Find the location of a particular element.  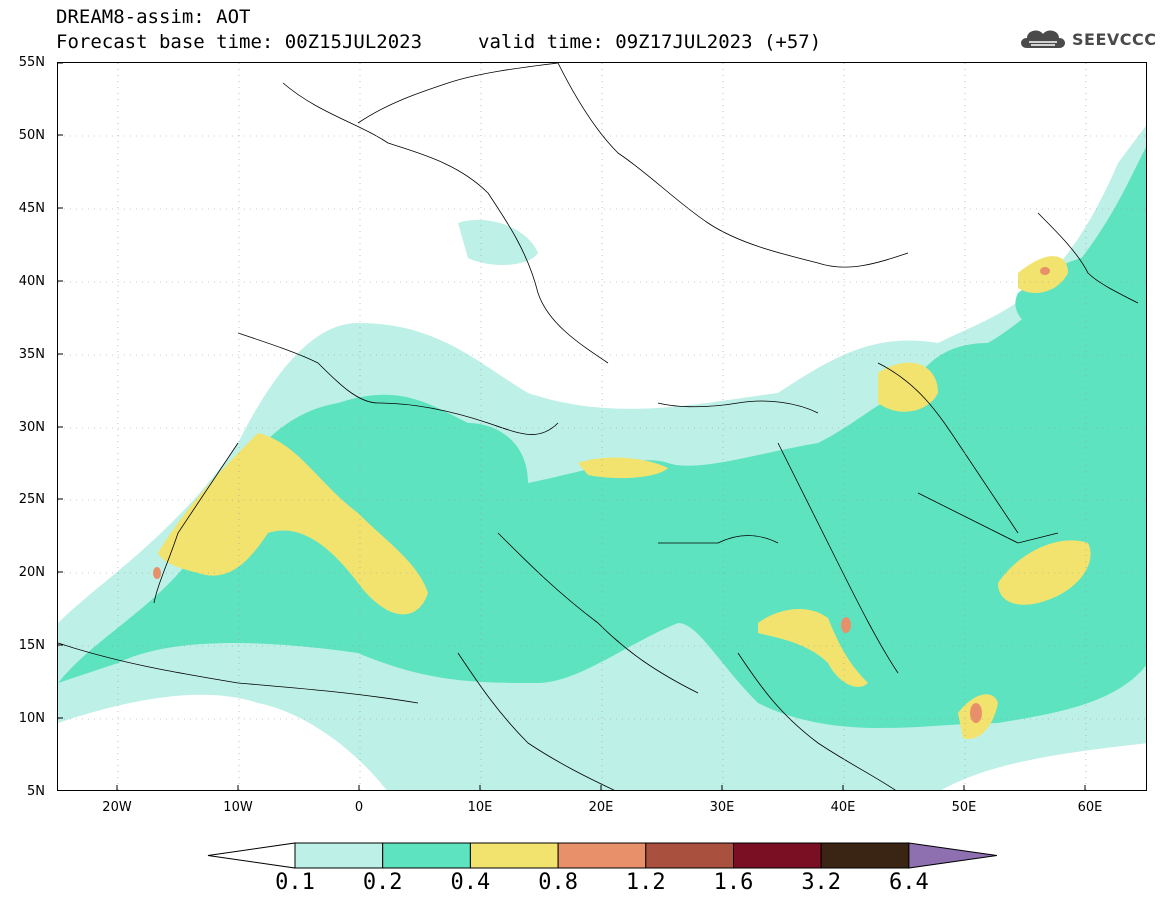

colorbar-label: 0.1 is located at coordinates (295, 882).